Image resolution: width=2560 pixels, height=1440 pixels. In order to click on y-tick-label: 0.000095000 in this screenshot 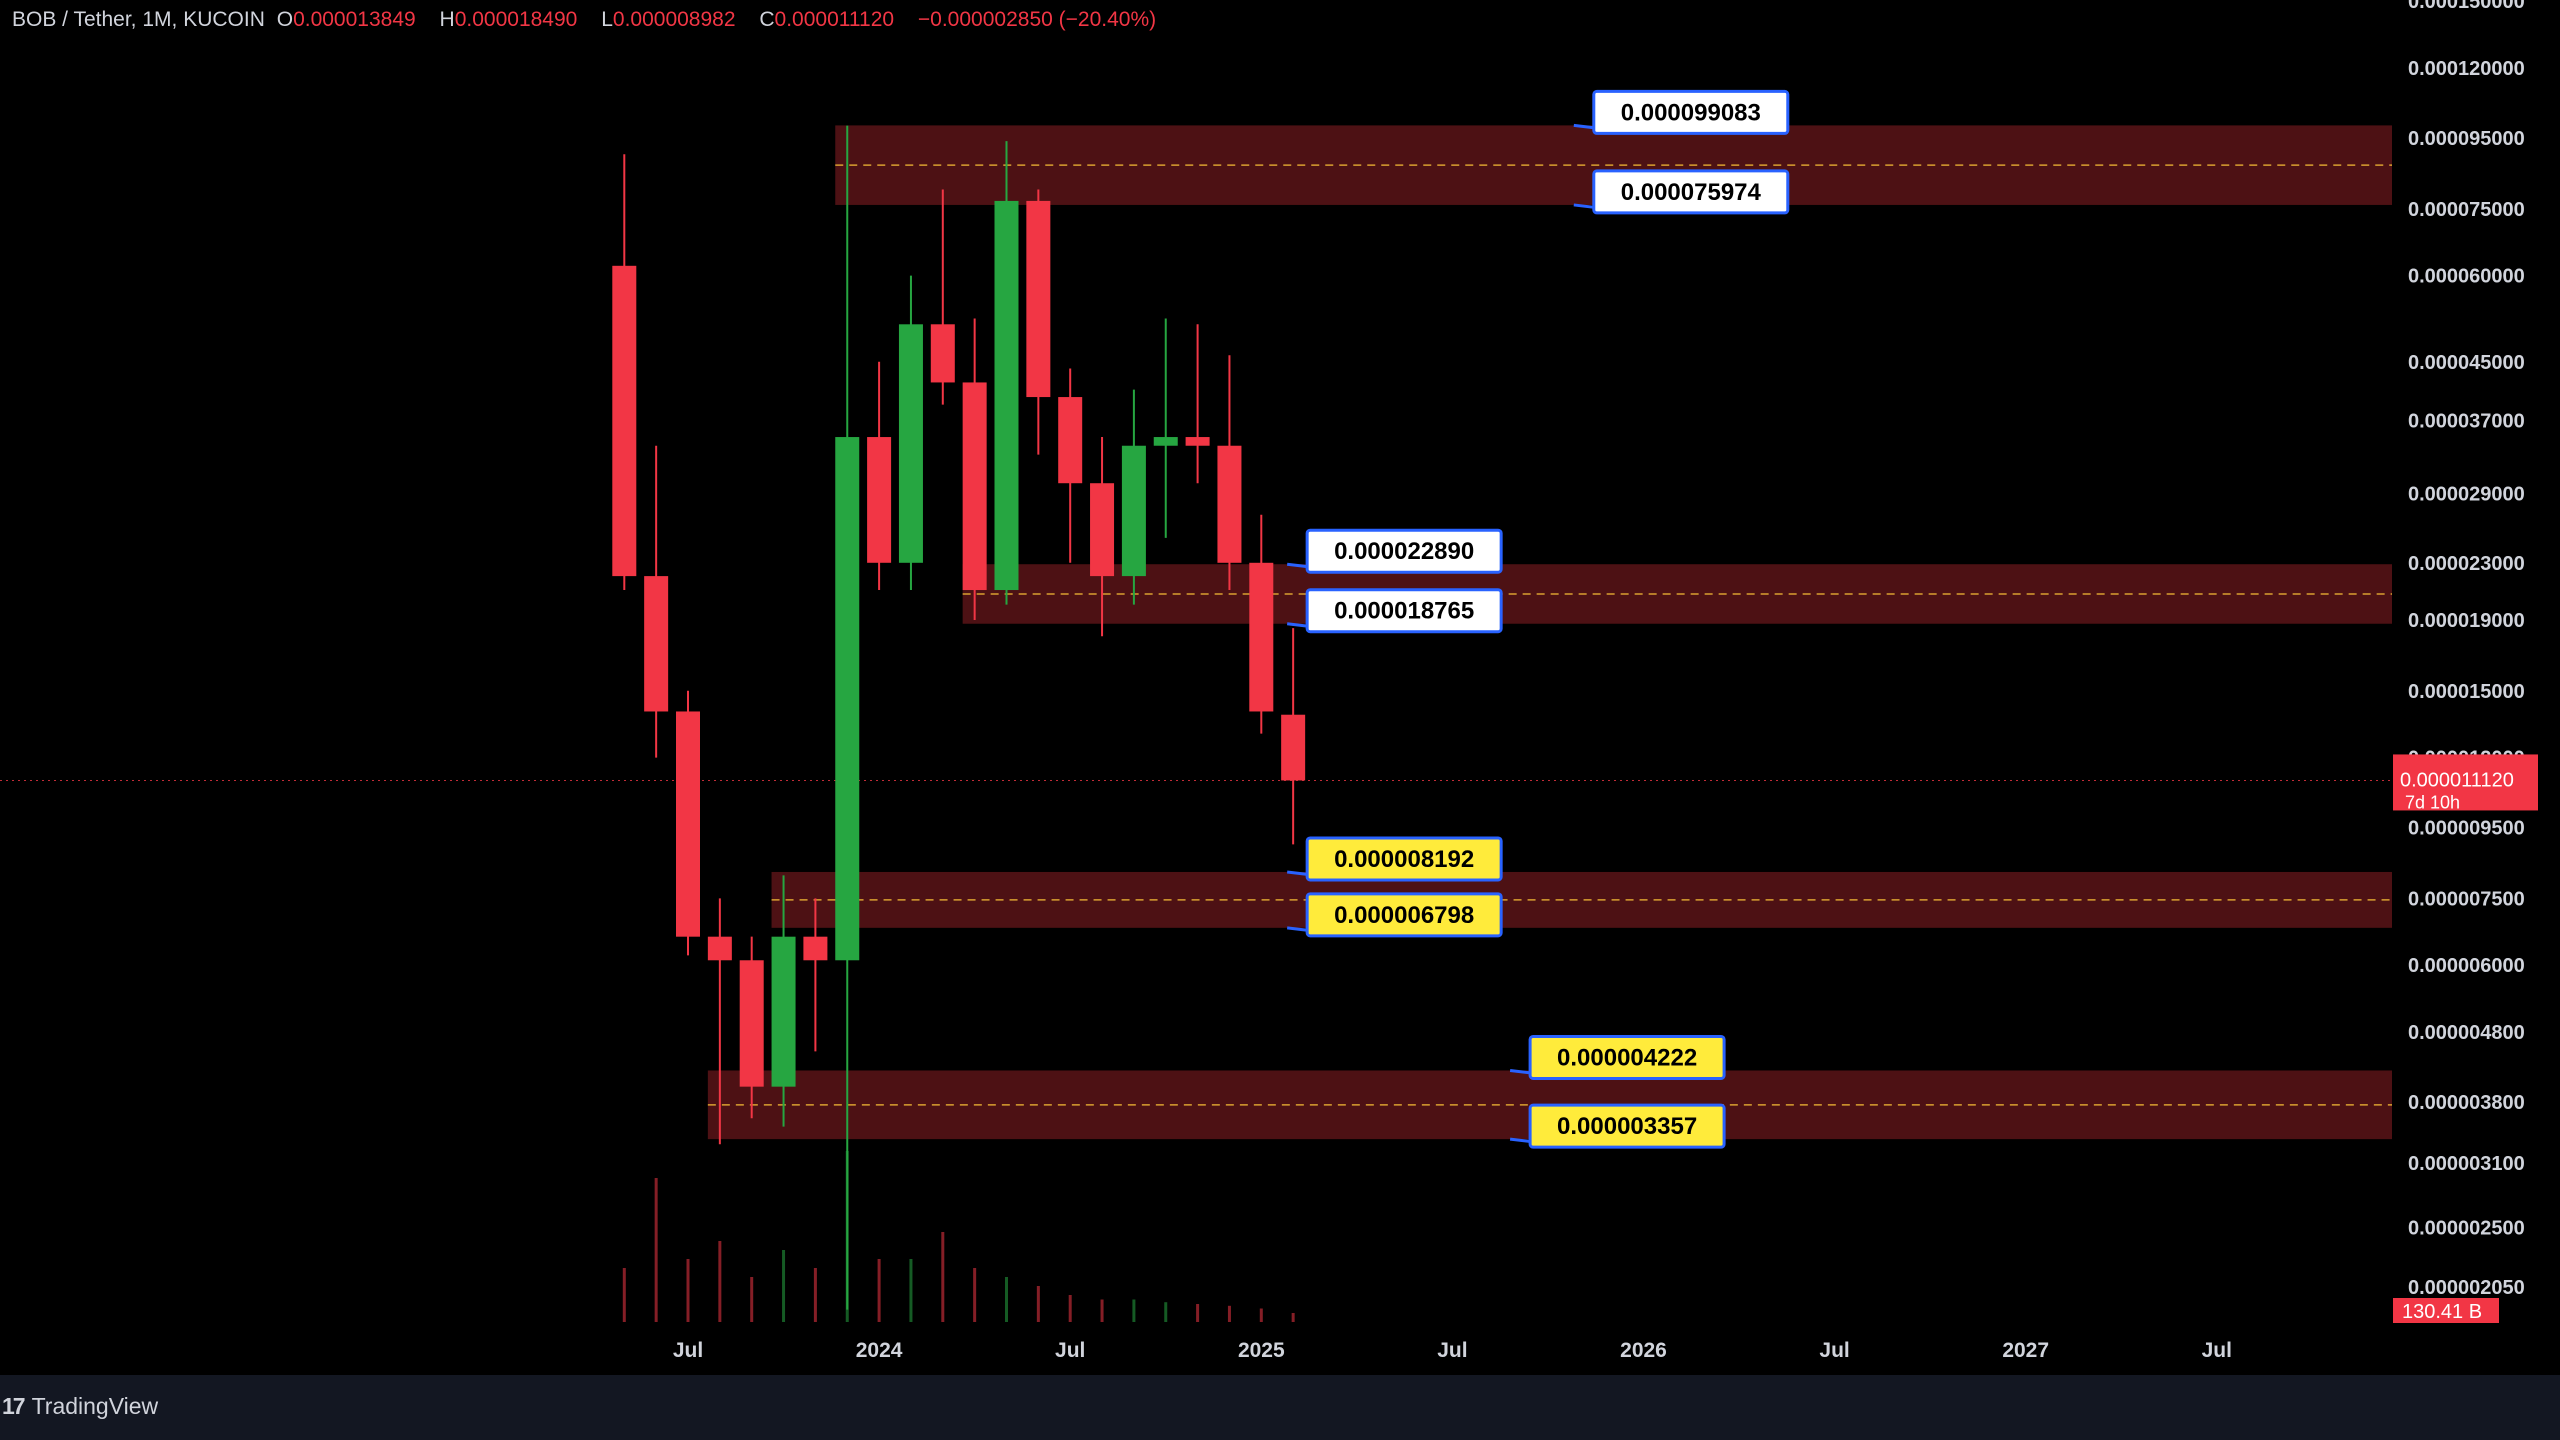, I will do `click(2466, 139)`.